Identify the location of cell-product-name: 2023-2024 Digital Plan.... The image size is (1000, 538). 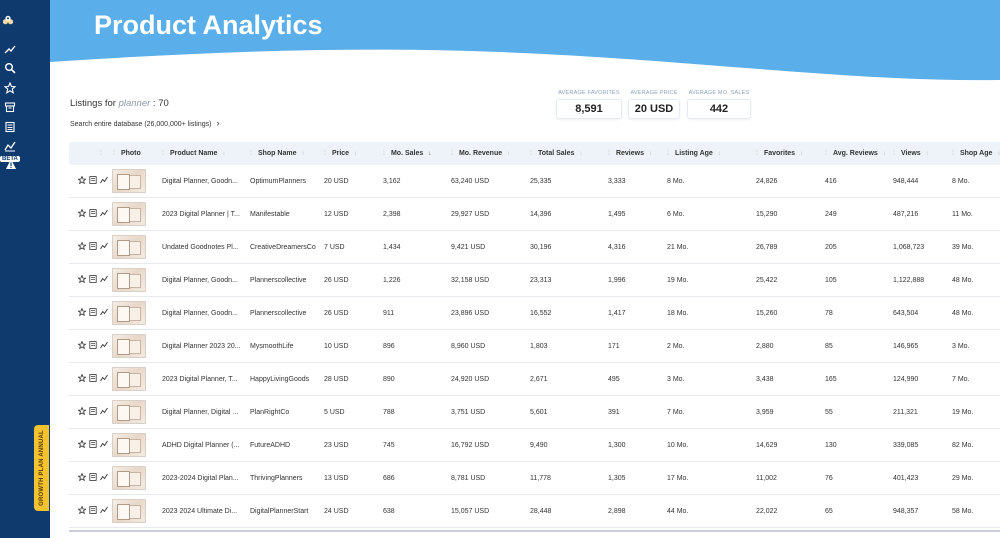
(200, 478).